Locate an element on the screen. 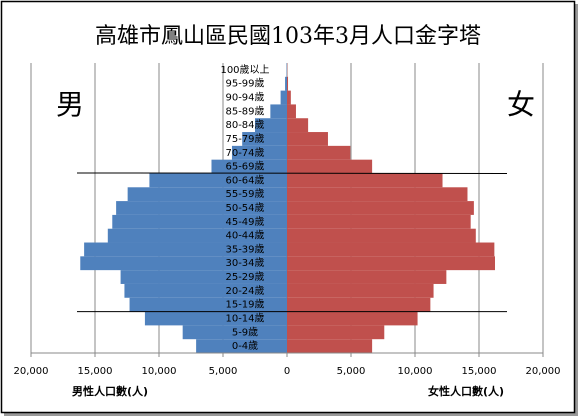  category-label: 90-94歲 is located at coordinates (244, 97).